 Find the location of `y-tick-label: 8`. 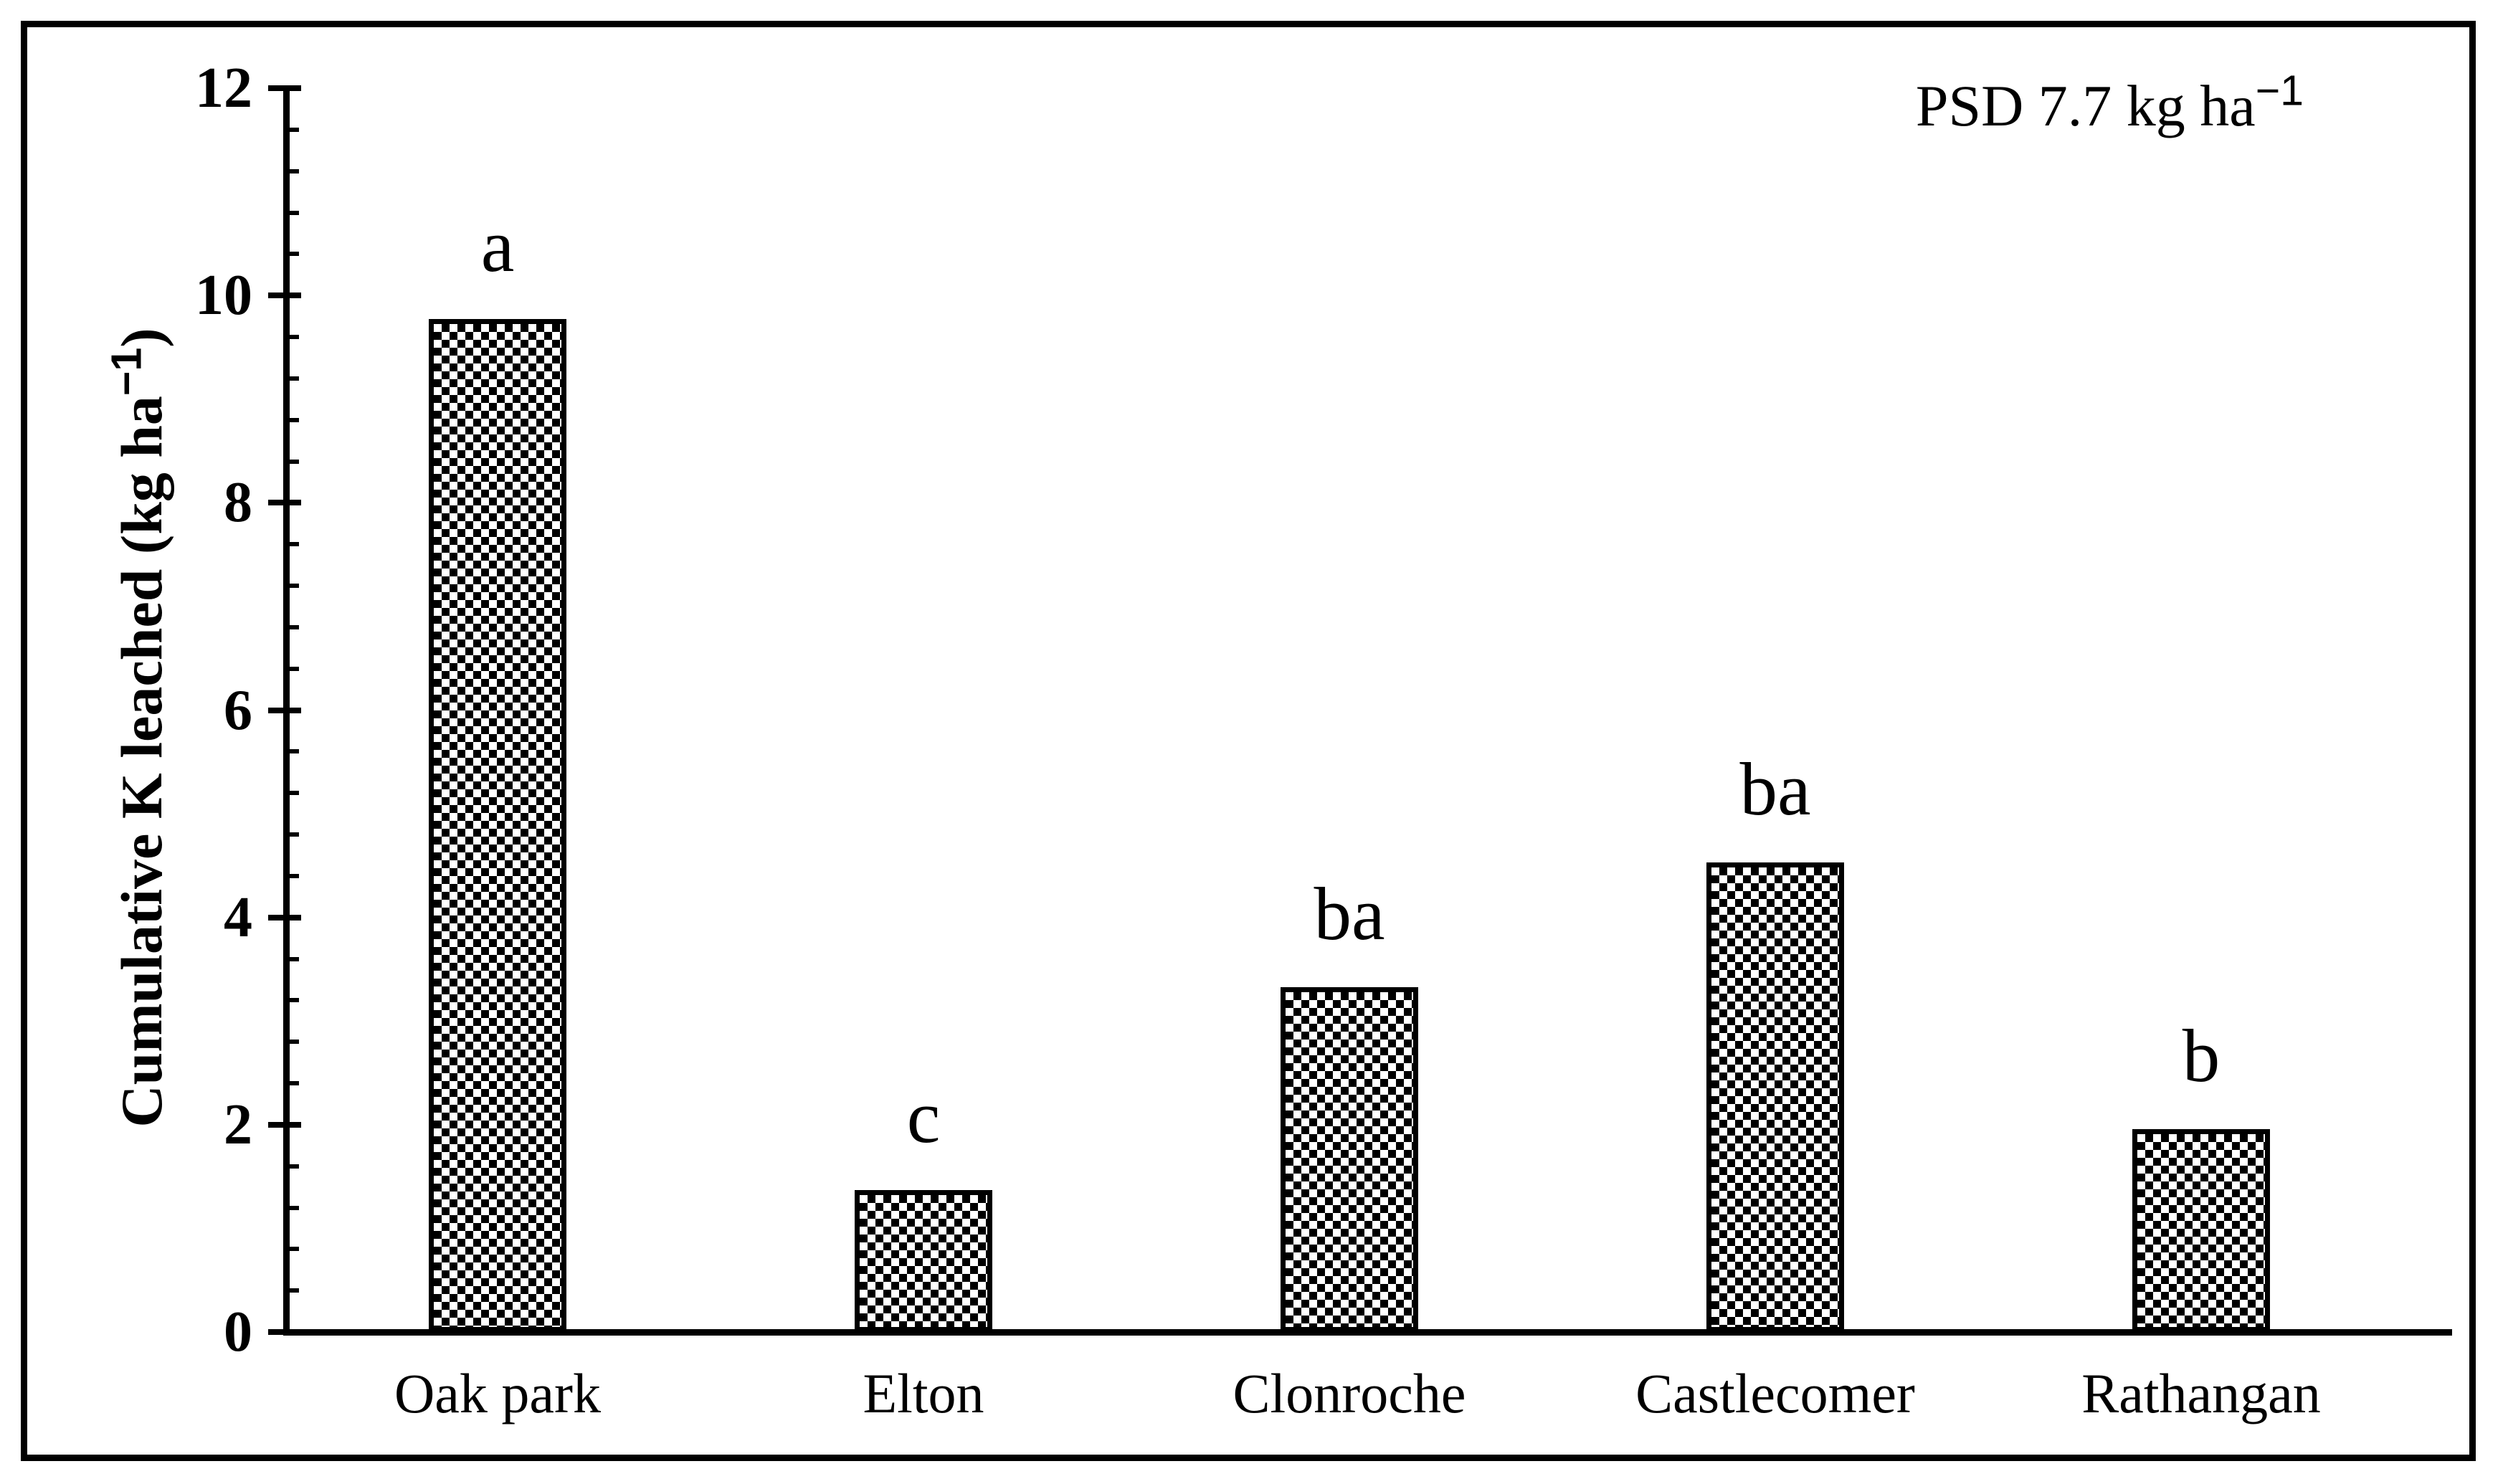

y-tick-label: 8 is located at coordinates (238, 503).